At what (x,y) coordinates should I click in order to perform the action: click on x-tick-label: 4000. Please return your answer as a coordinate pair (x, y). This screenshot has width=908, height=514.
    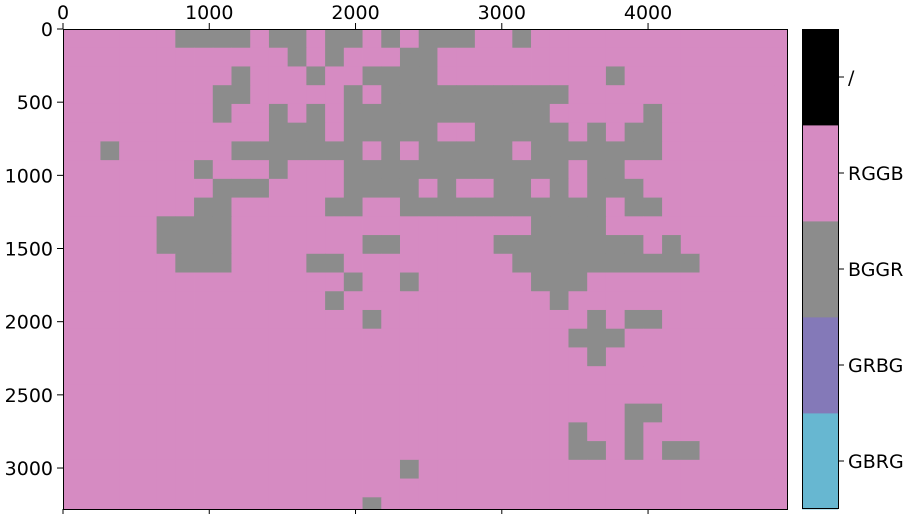
    Looking at the image, I should click on (648, 13).